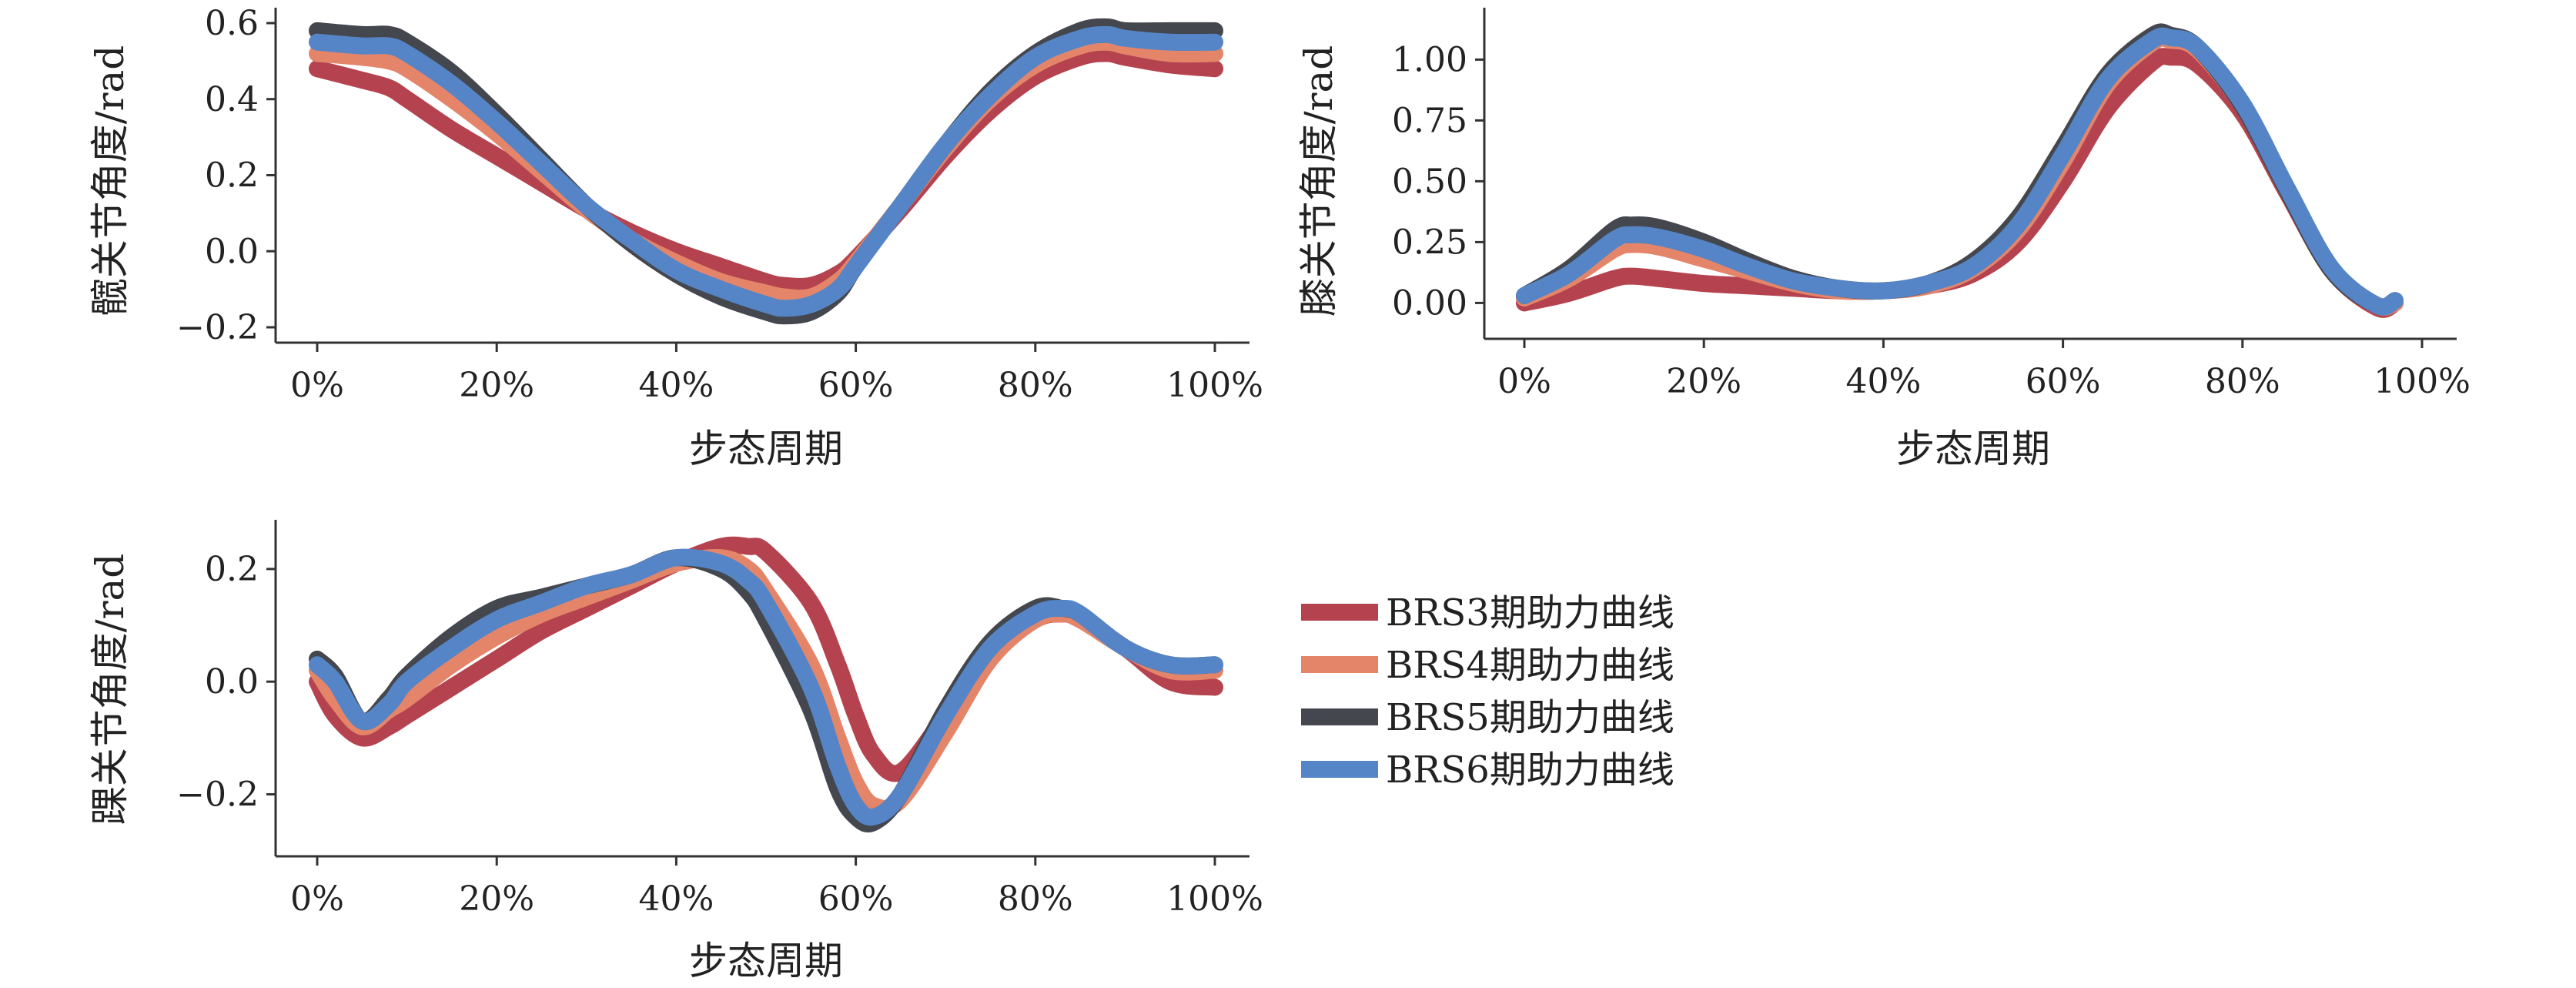 The height and width of the screenshot is (988, 2576). I want to click on y-axis-title: 髋关节角度/rad, so click(110, 181).